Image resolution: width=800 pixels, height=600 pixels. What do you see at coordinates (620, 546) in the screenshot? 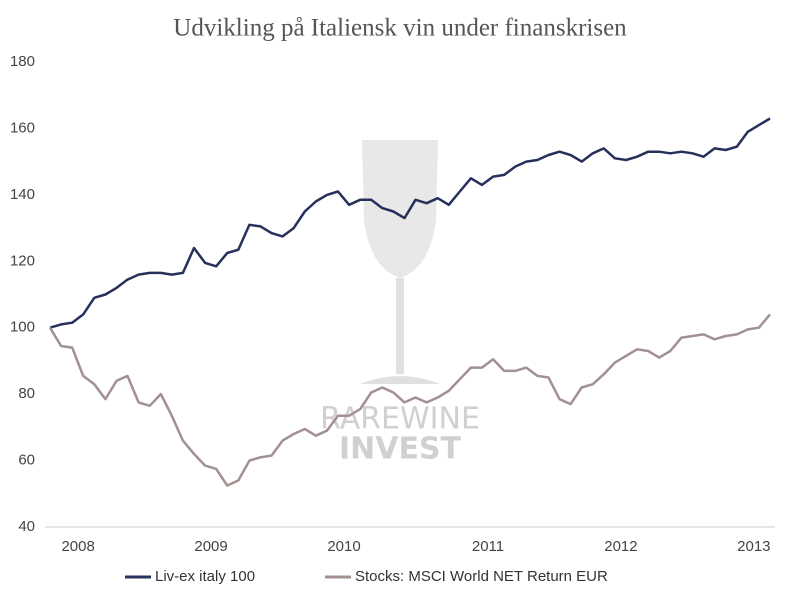
I see `x-tick-label: 2012` at bounding box center [620, 546].